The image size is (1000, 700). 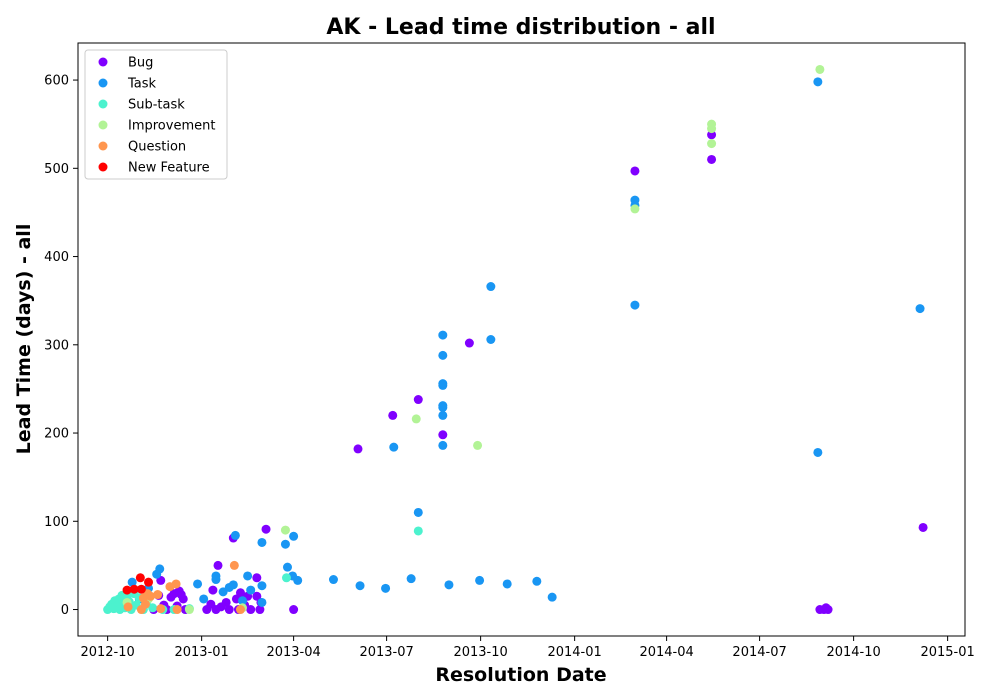 What do you see at coordinates (947, 652) in the screenshot?
I see `x-tick-label: 2015-01` at bounding box center [947, 652].